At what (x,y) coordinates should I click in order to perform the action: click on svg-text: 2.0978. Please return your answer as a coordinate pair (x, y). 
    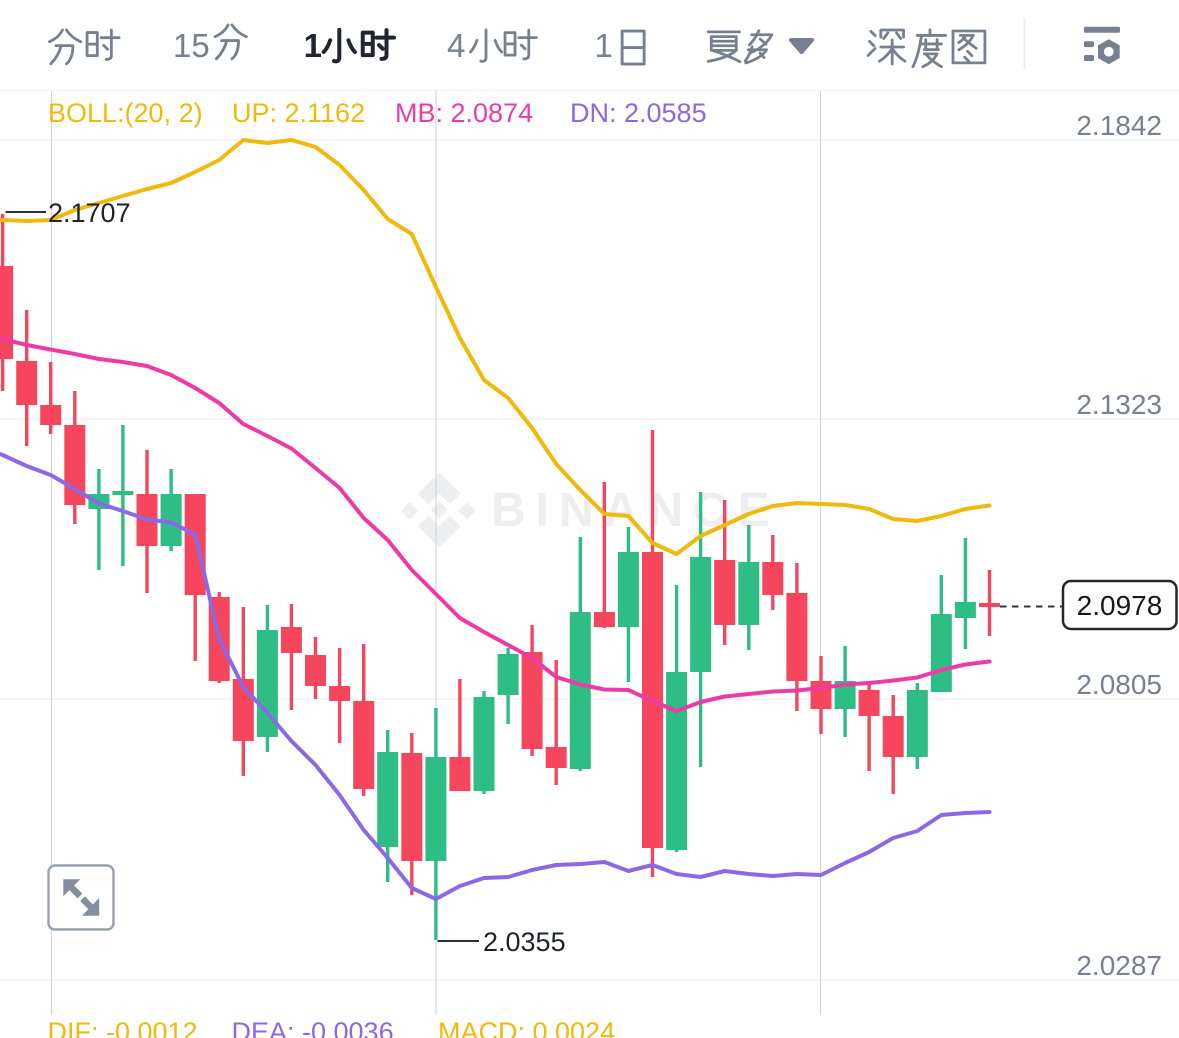
    Looking at the image, I should click on (1120, 605).